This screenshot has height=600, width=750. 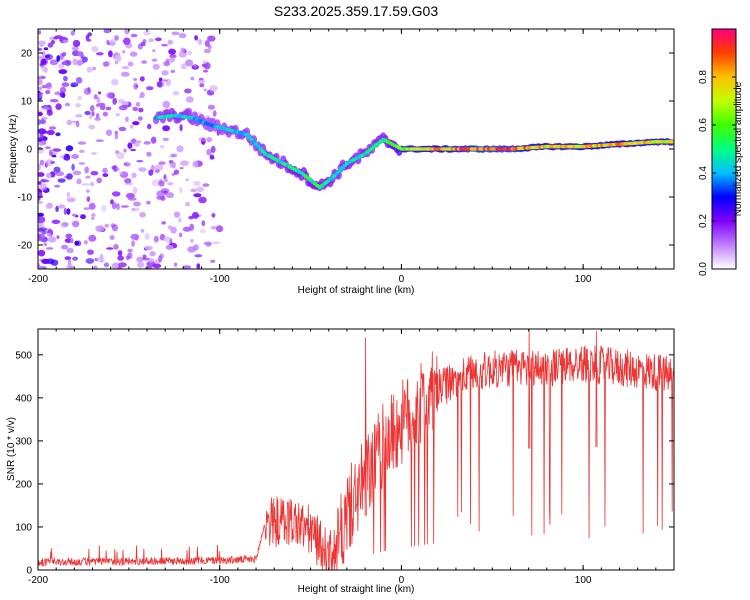 What do you see at coordinates (703, 173) in the screenshot?
I see `colorbar-tick-label: 0.4` at bounding box center [703, 173].